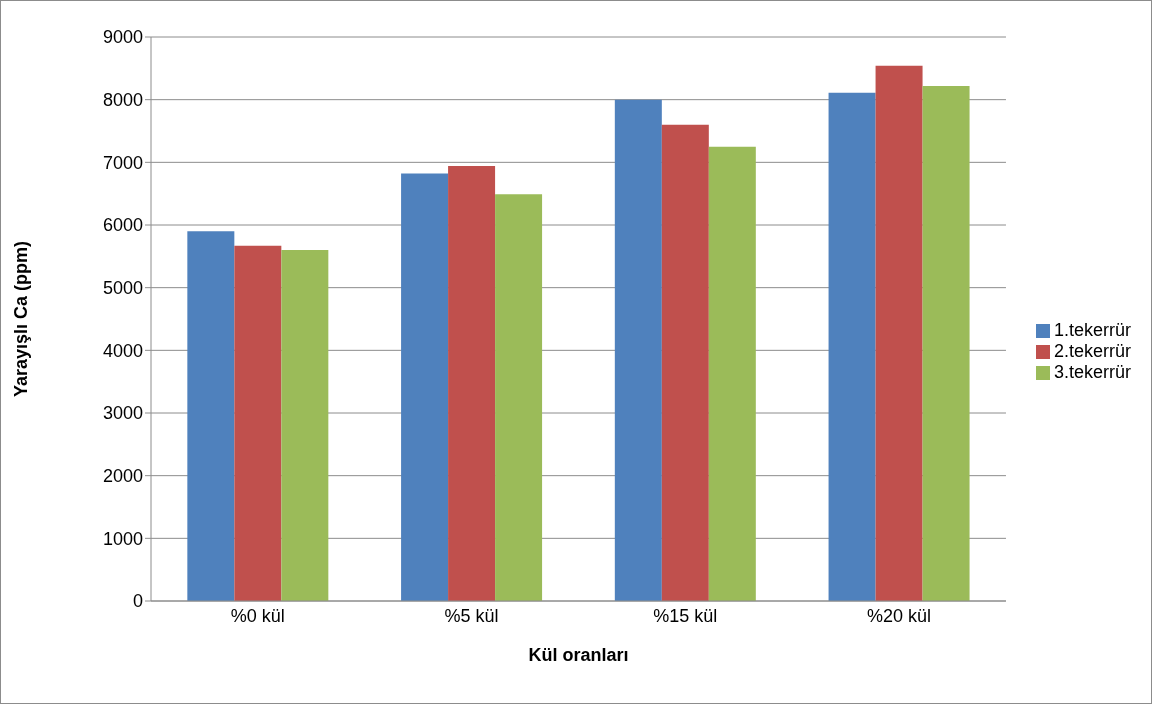 This screenshot has height=704, width=1152. Describe the element at coordinates (899, 615) in the screenshot. I see `x-tick-label: %20 kül` at that location.